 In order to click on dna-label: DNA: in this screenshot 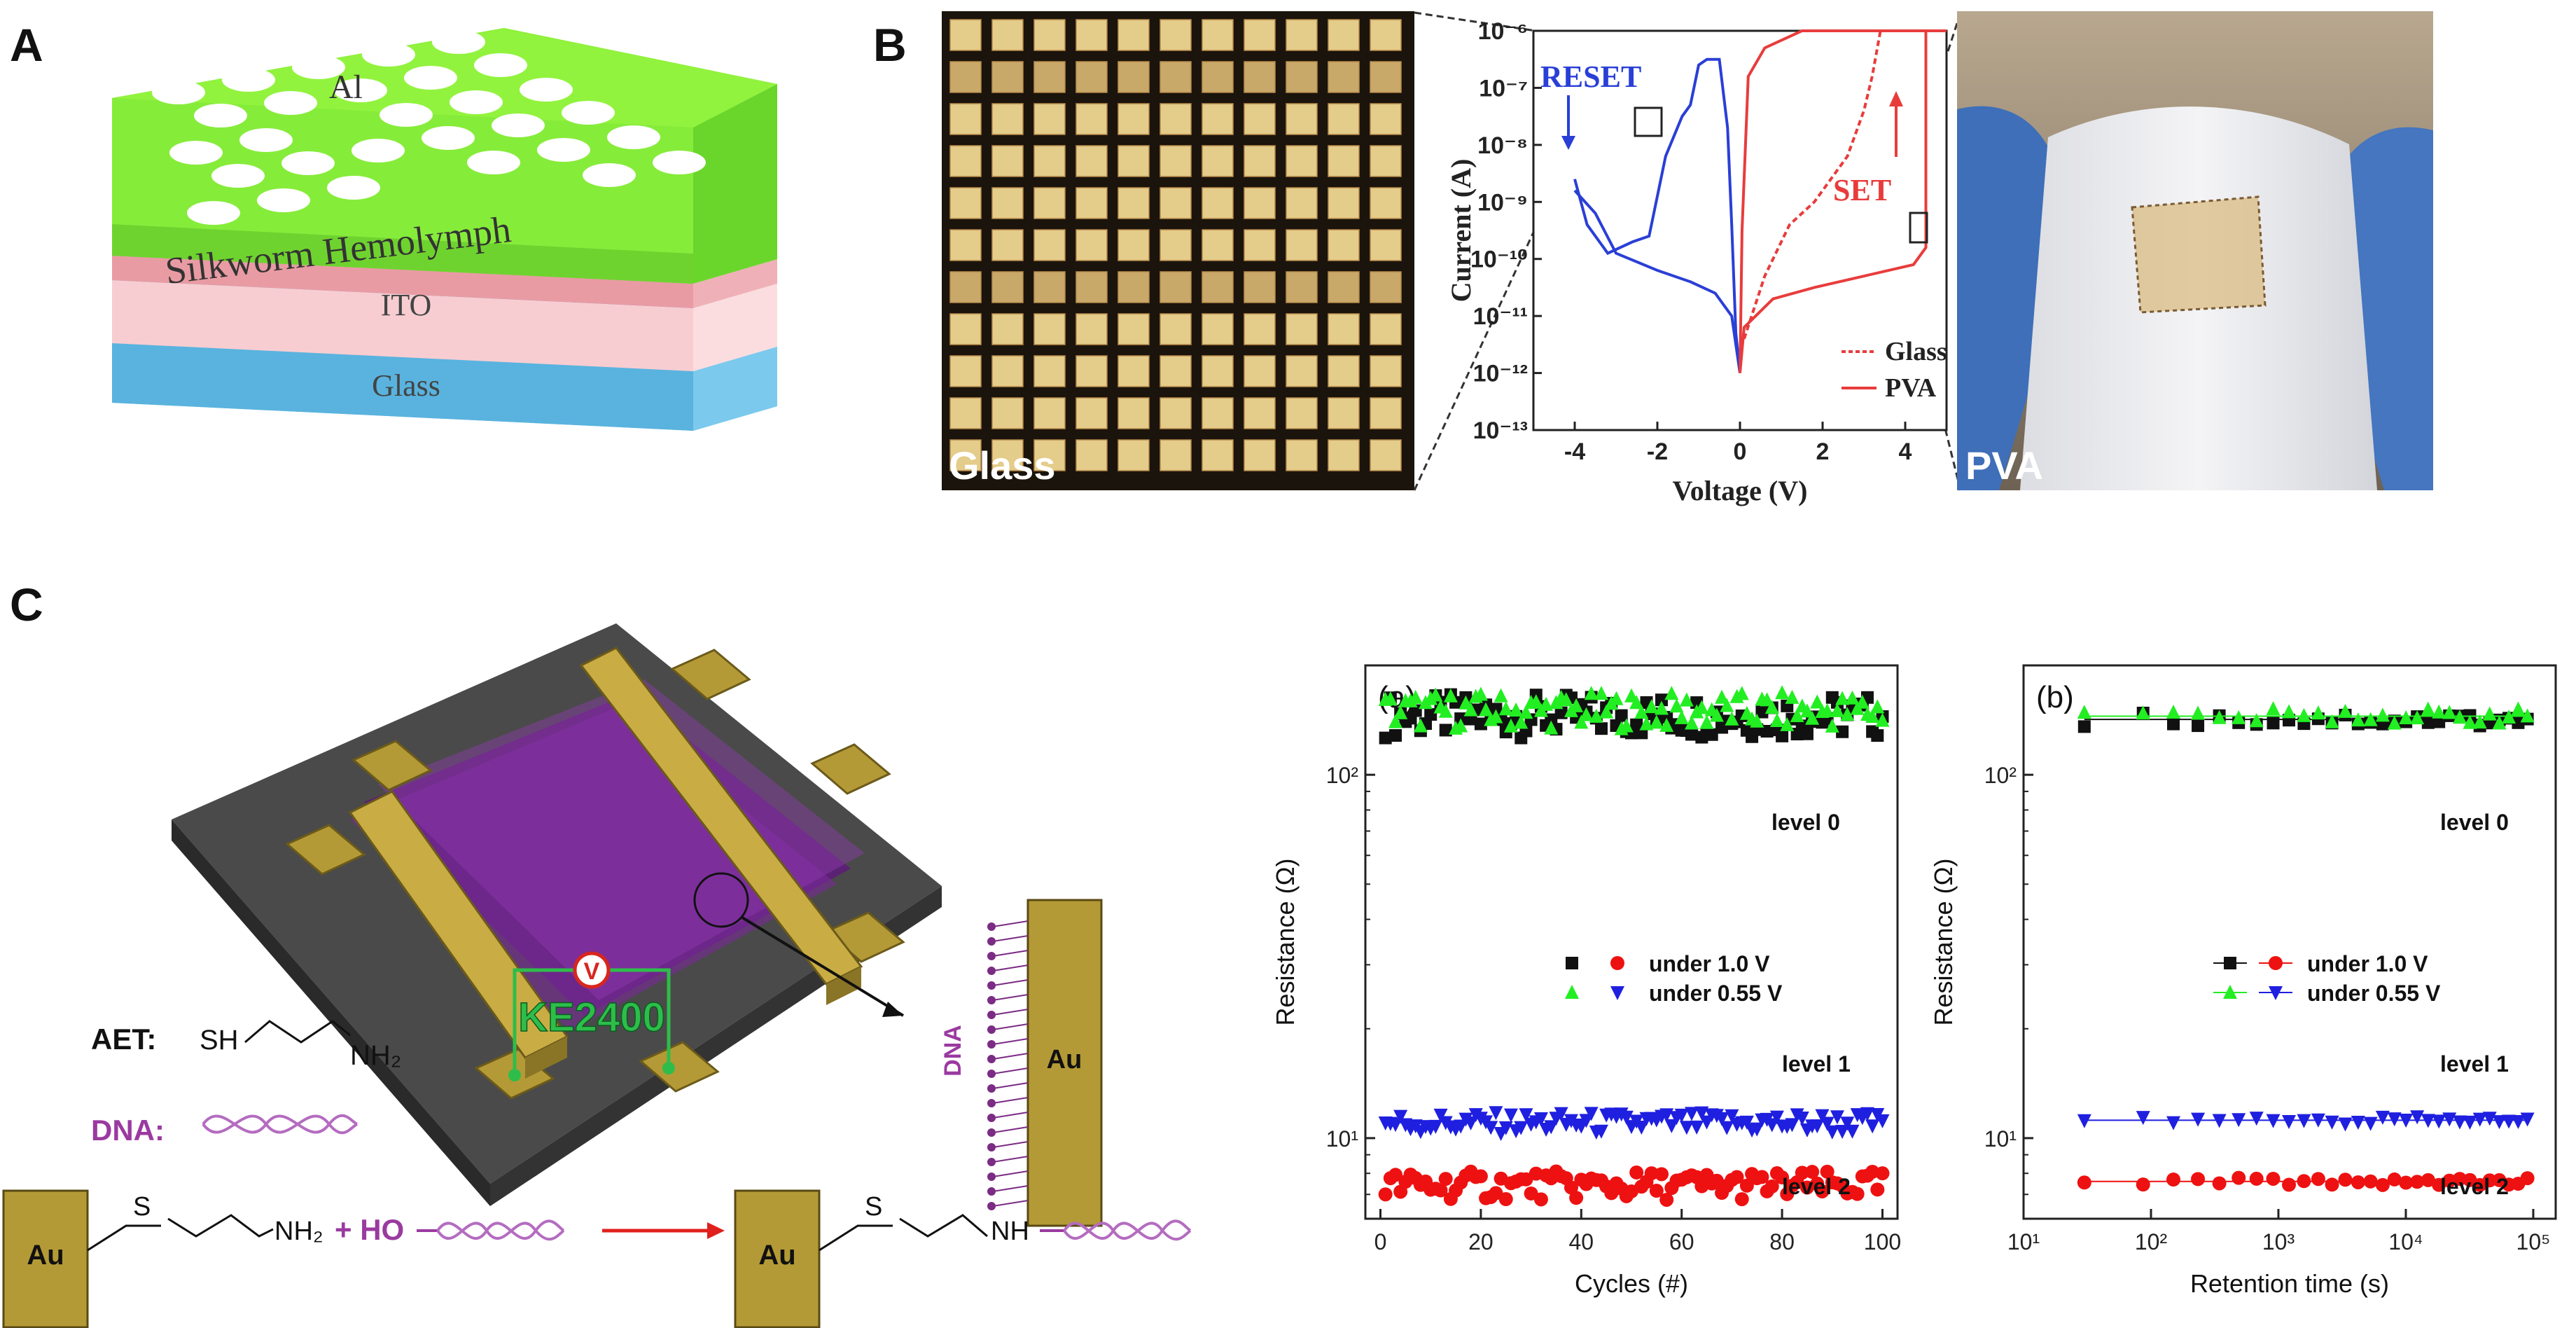, I will do `click(128, 1130)`.